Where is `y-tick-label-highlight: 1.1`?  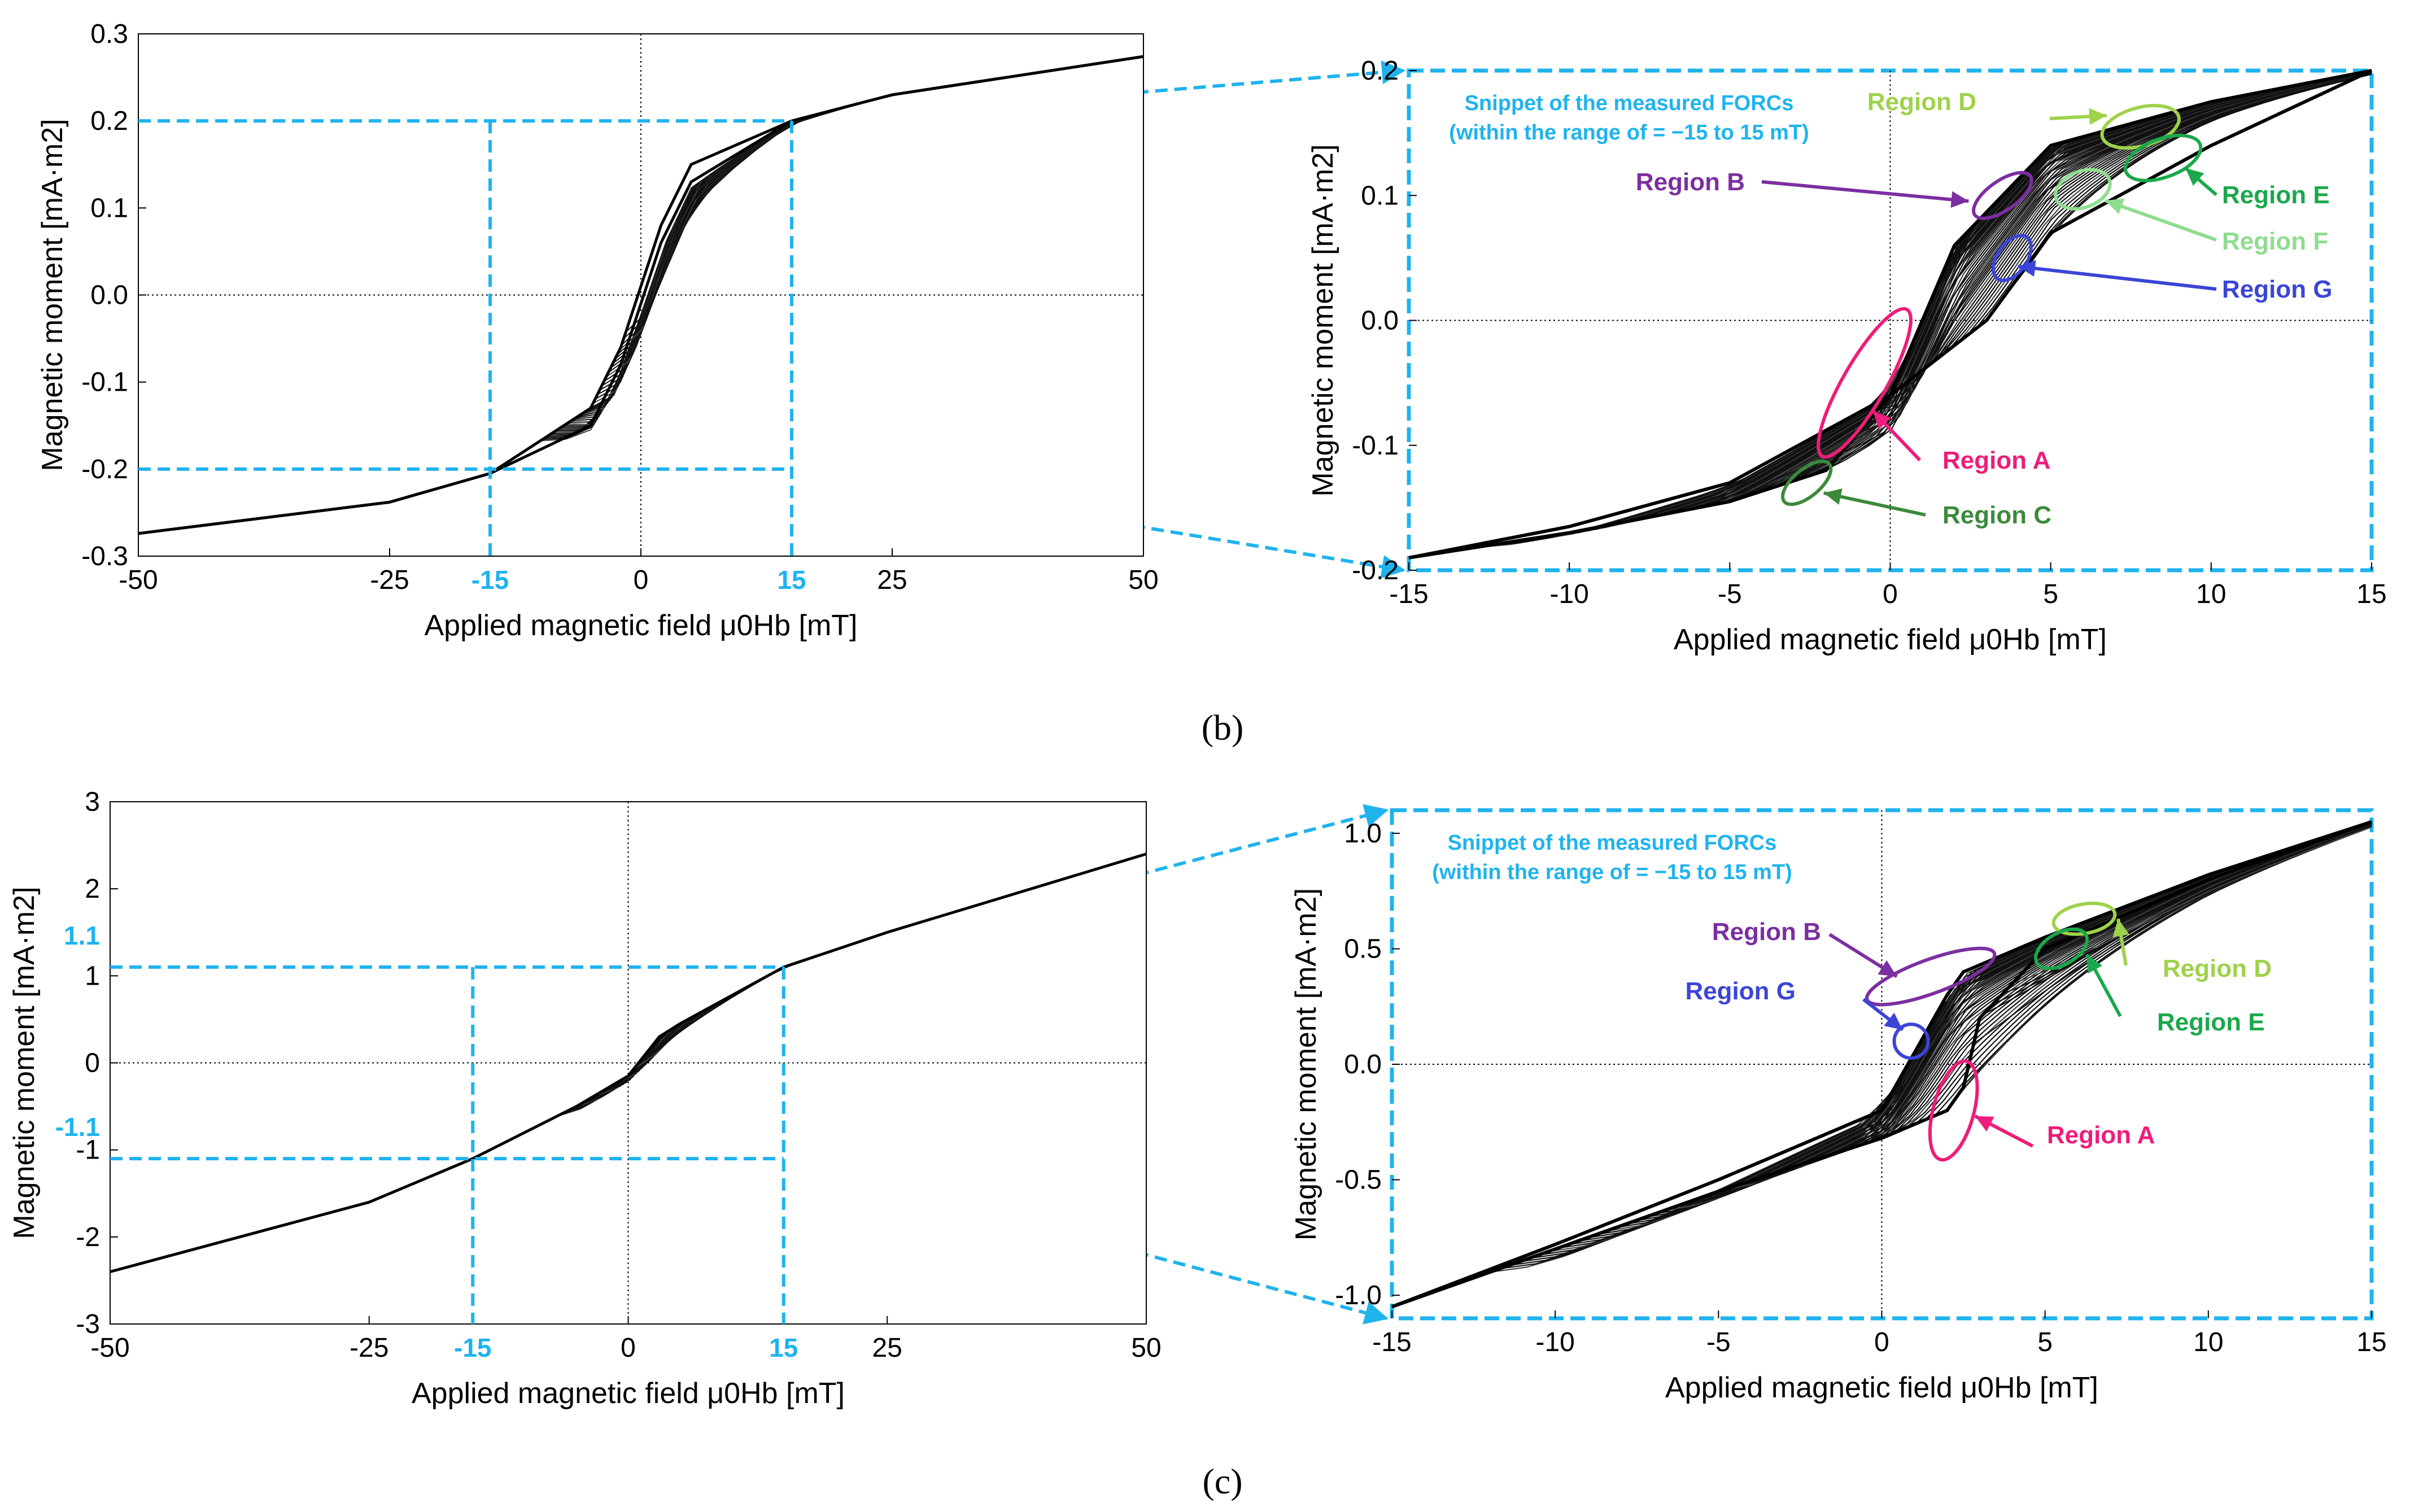
y-tick-label-highlight: 1.1 is located at coordinates (82, 935).